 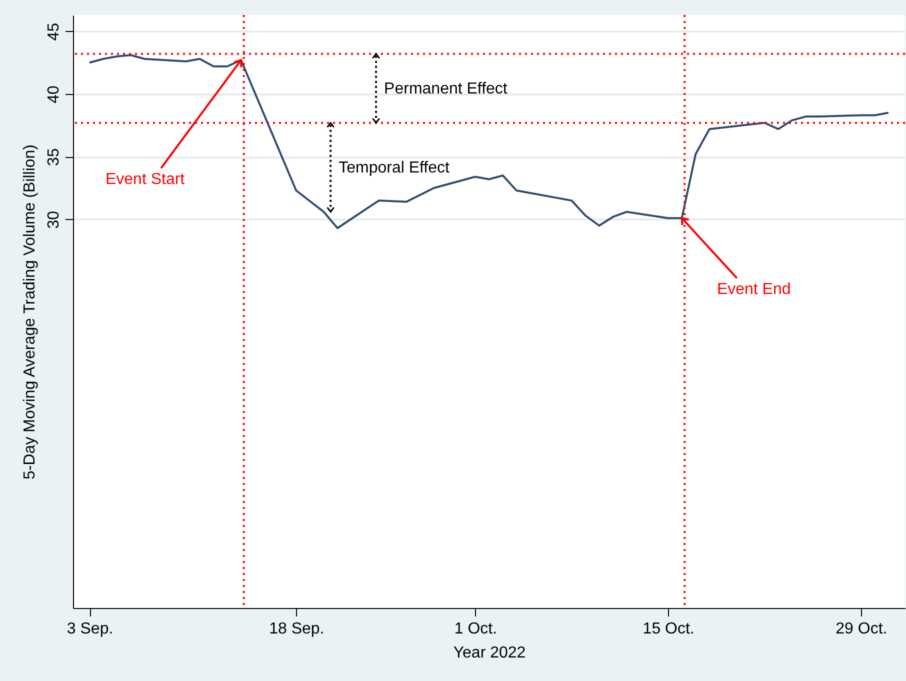 I want to click on x-tick-label: 3 Sep., so click(x=90, y=629).